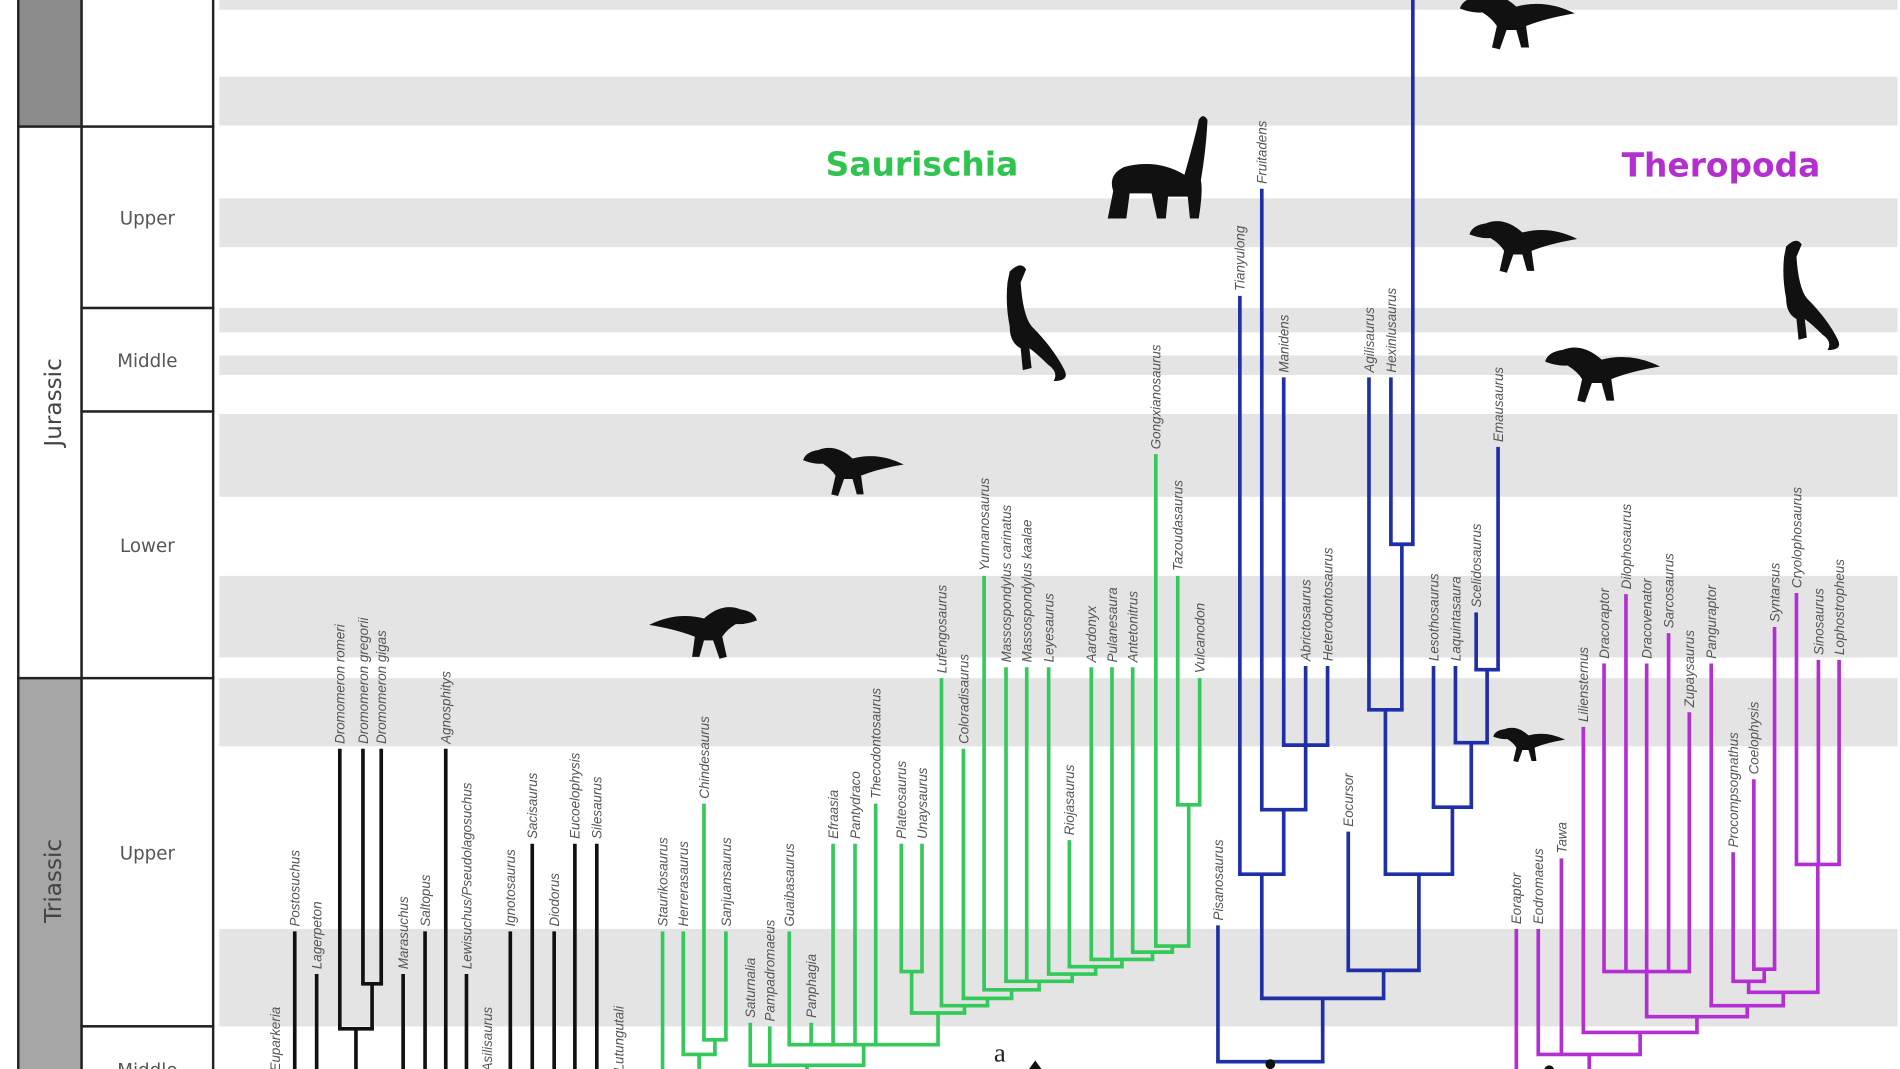  What do you see at coordinates (597, 807) in the screenshot?
I see `taxon-label: Silesaurus` at bounding box center [597, 807].